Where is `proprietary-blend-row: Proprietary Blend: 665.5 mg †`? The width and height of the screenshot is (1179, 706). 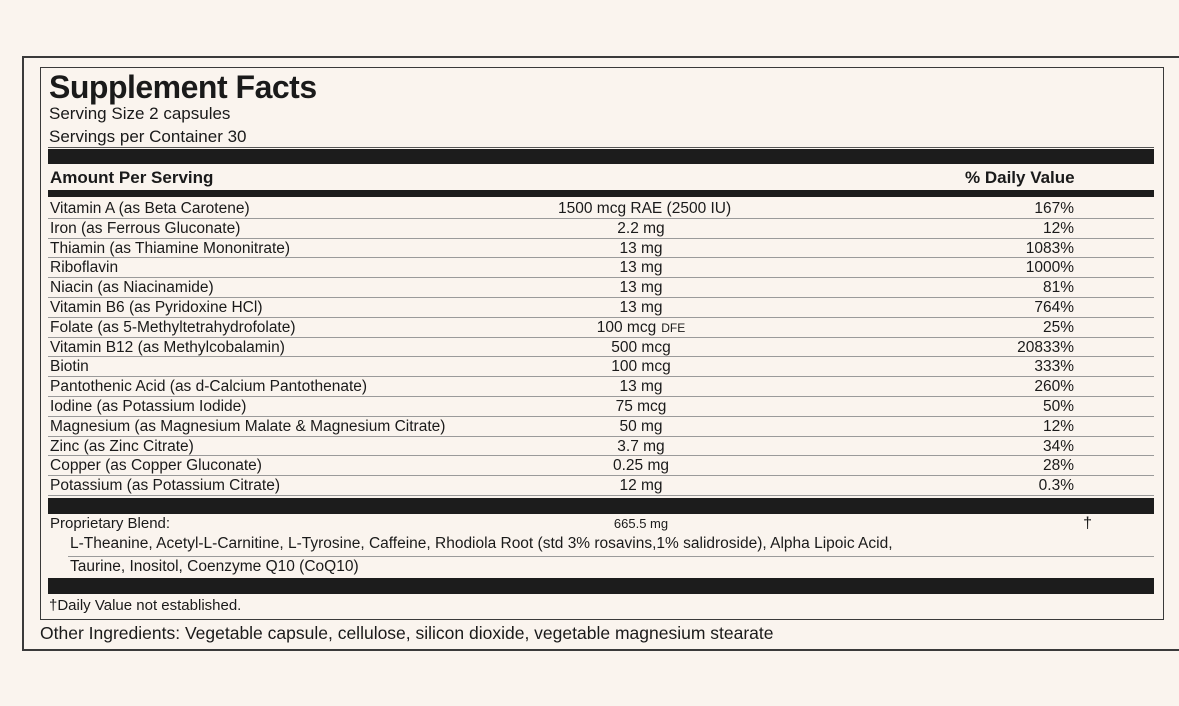
proprietary-blend-row: Proprietary Blend: 665.5 mg † is located at coordinates (601, 524).